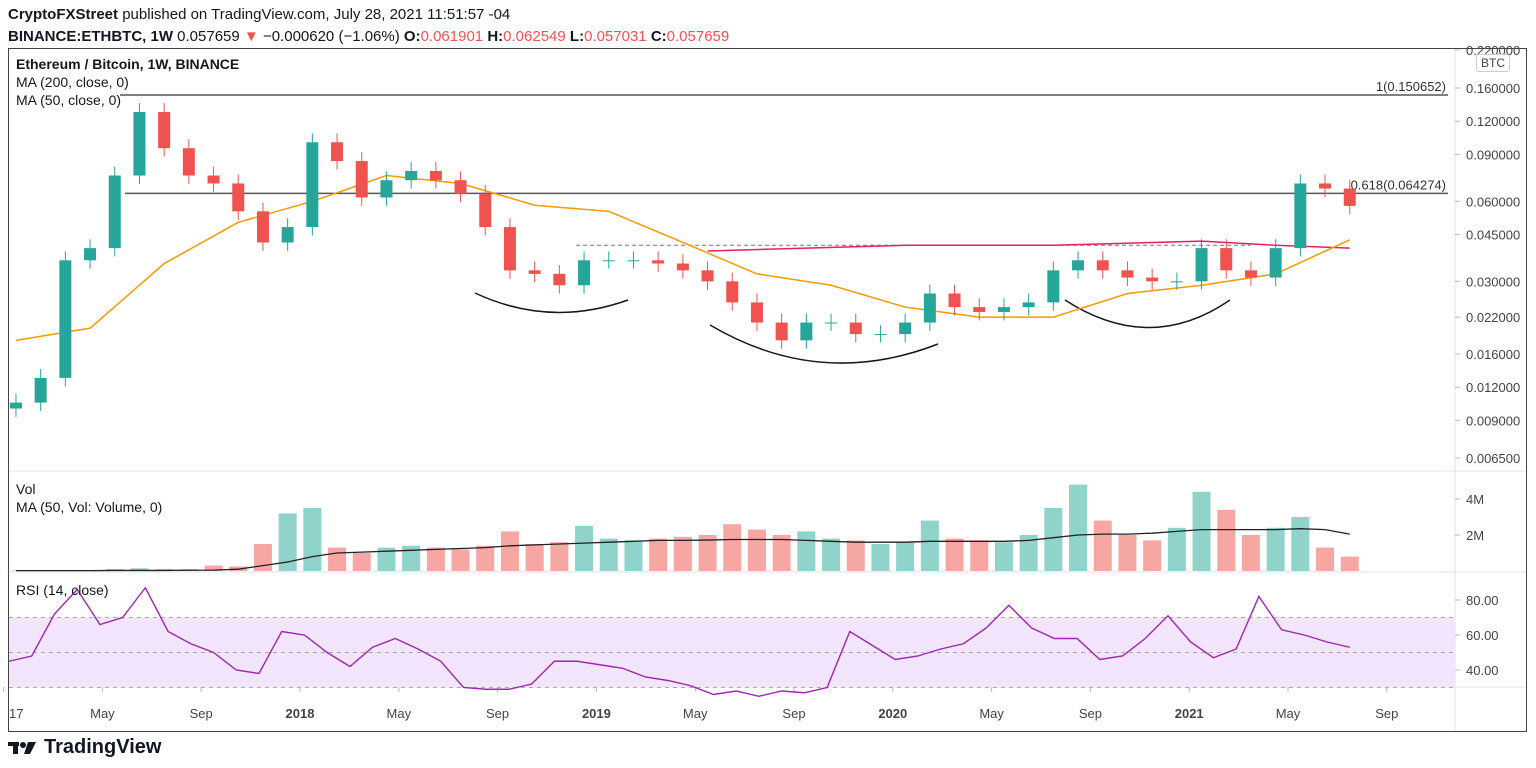  What do you see at coordinates (62, 590) in the screenshot?
I see `legend-rsi: RSI (14, close)` at bounding box center [62, 590].